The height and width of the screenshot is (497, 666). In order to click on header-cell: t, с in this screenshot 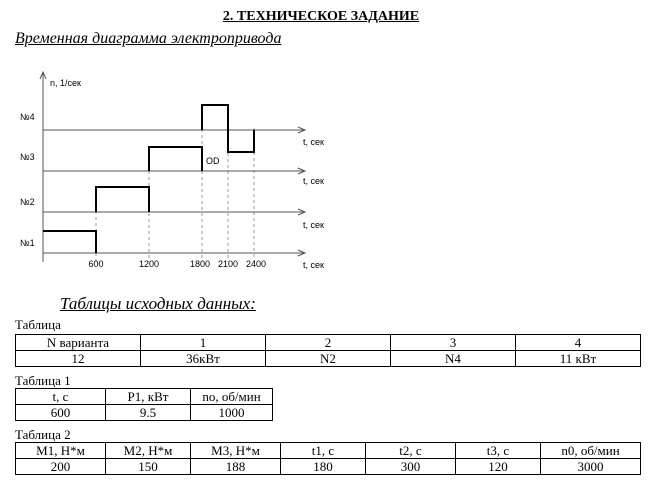, I will do `click(60, 396)`.